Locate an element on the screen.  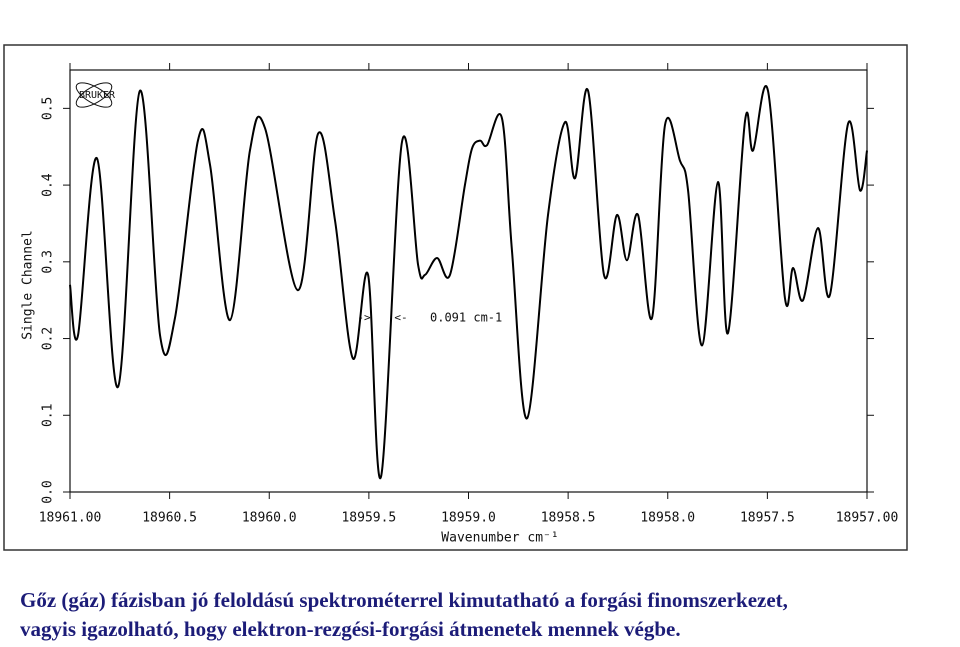
logo-text: BRUKER is located at coordinates (97, 95).